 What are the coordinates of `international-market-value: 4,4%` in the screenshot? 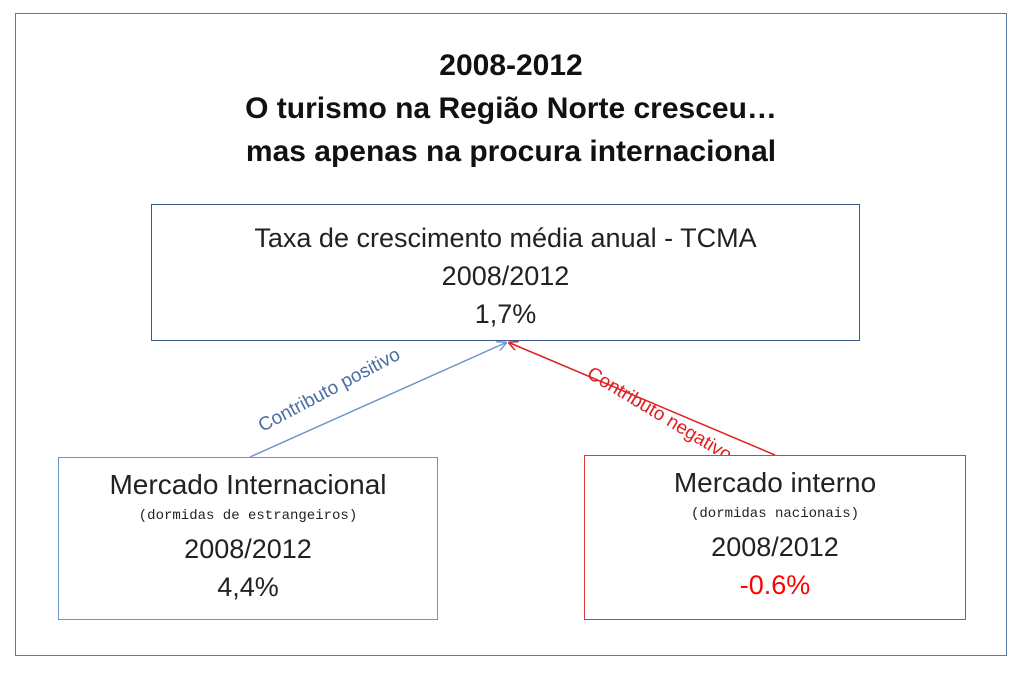 It's located at (248, 587).